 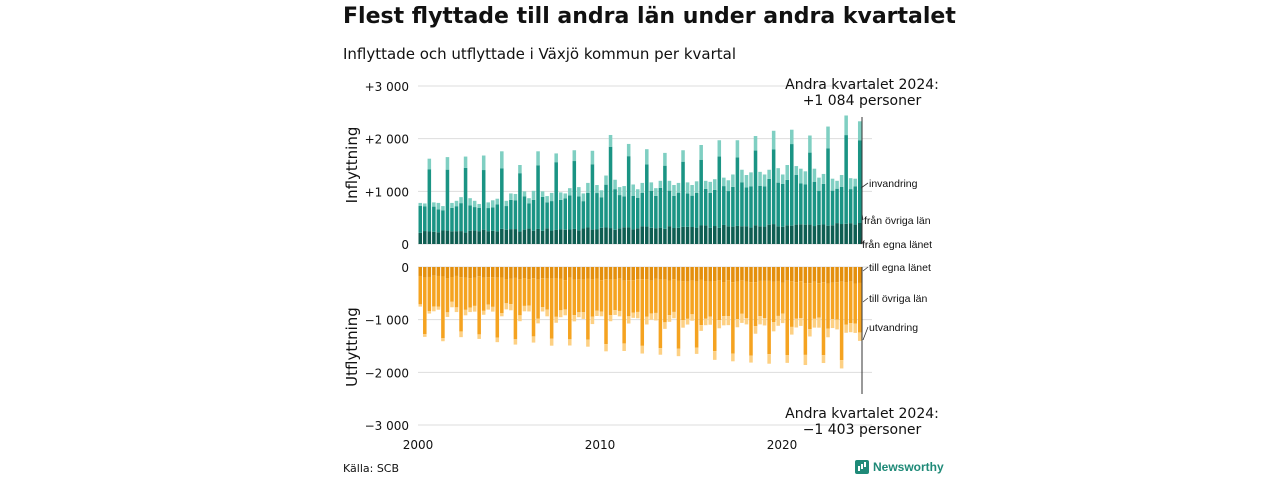 I want to click on label-till-egna-lanet-leader, so click(x=865, y=269).